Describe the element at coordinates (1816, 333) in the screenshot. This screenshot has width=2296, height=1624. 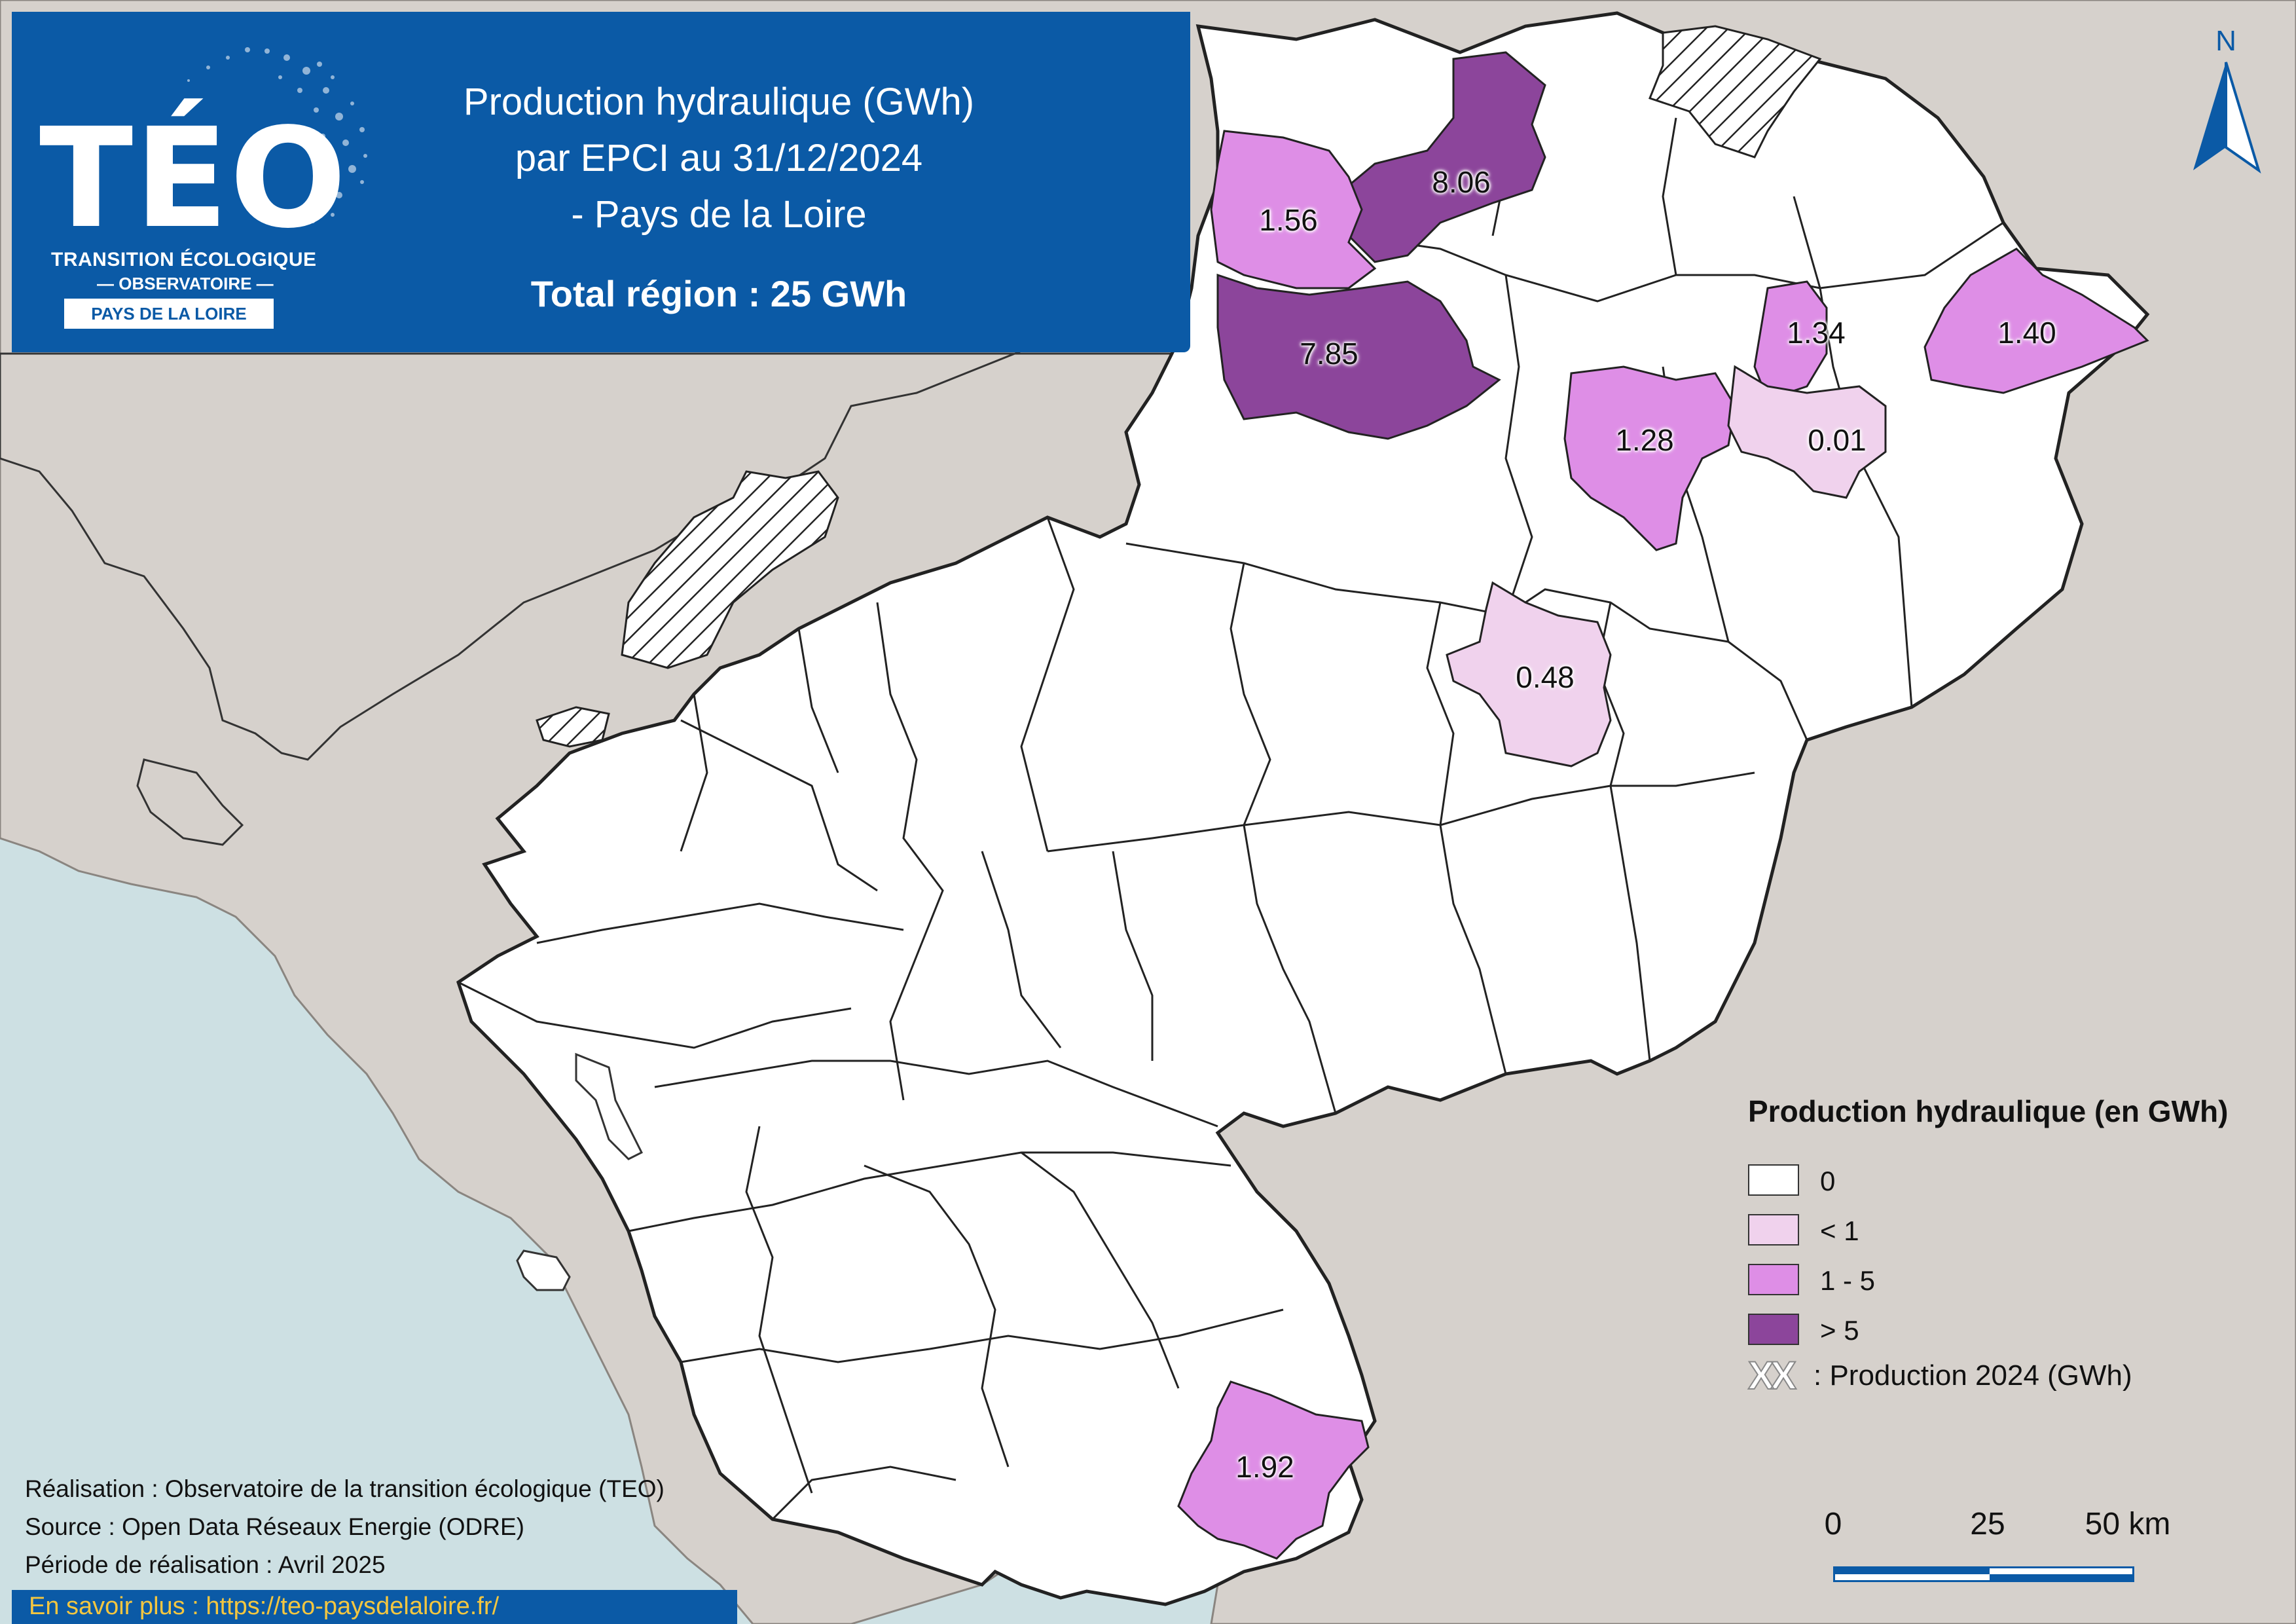
I see `epci-value-label: 1.34` at that location.